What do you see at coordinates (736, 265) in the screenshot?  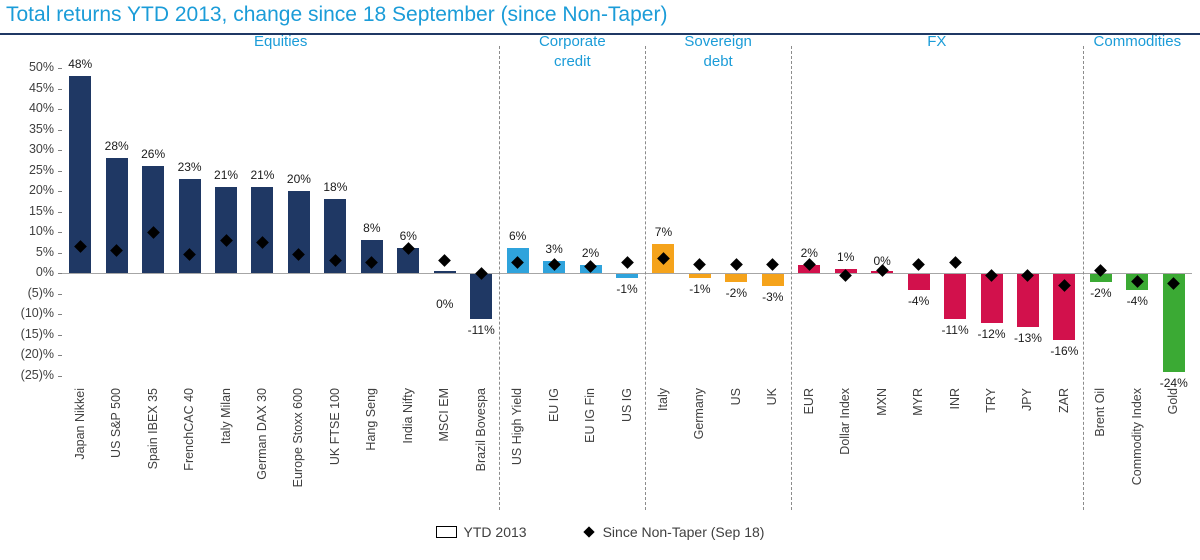 I see `since-diamond-us` at bounding box center [736, 265].